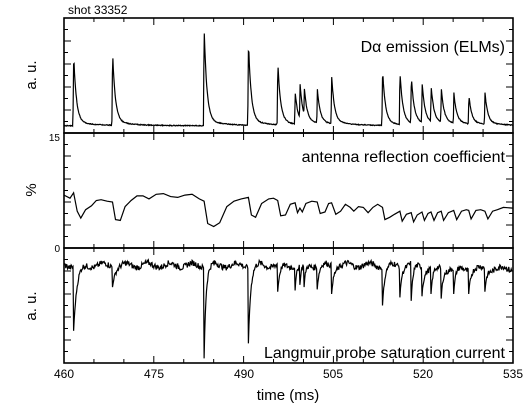 Image resolution: width=526 pixels, height=418 pixels. I want to click on x-tick-label: 490, so click(244, 374).